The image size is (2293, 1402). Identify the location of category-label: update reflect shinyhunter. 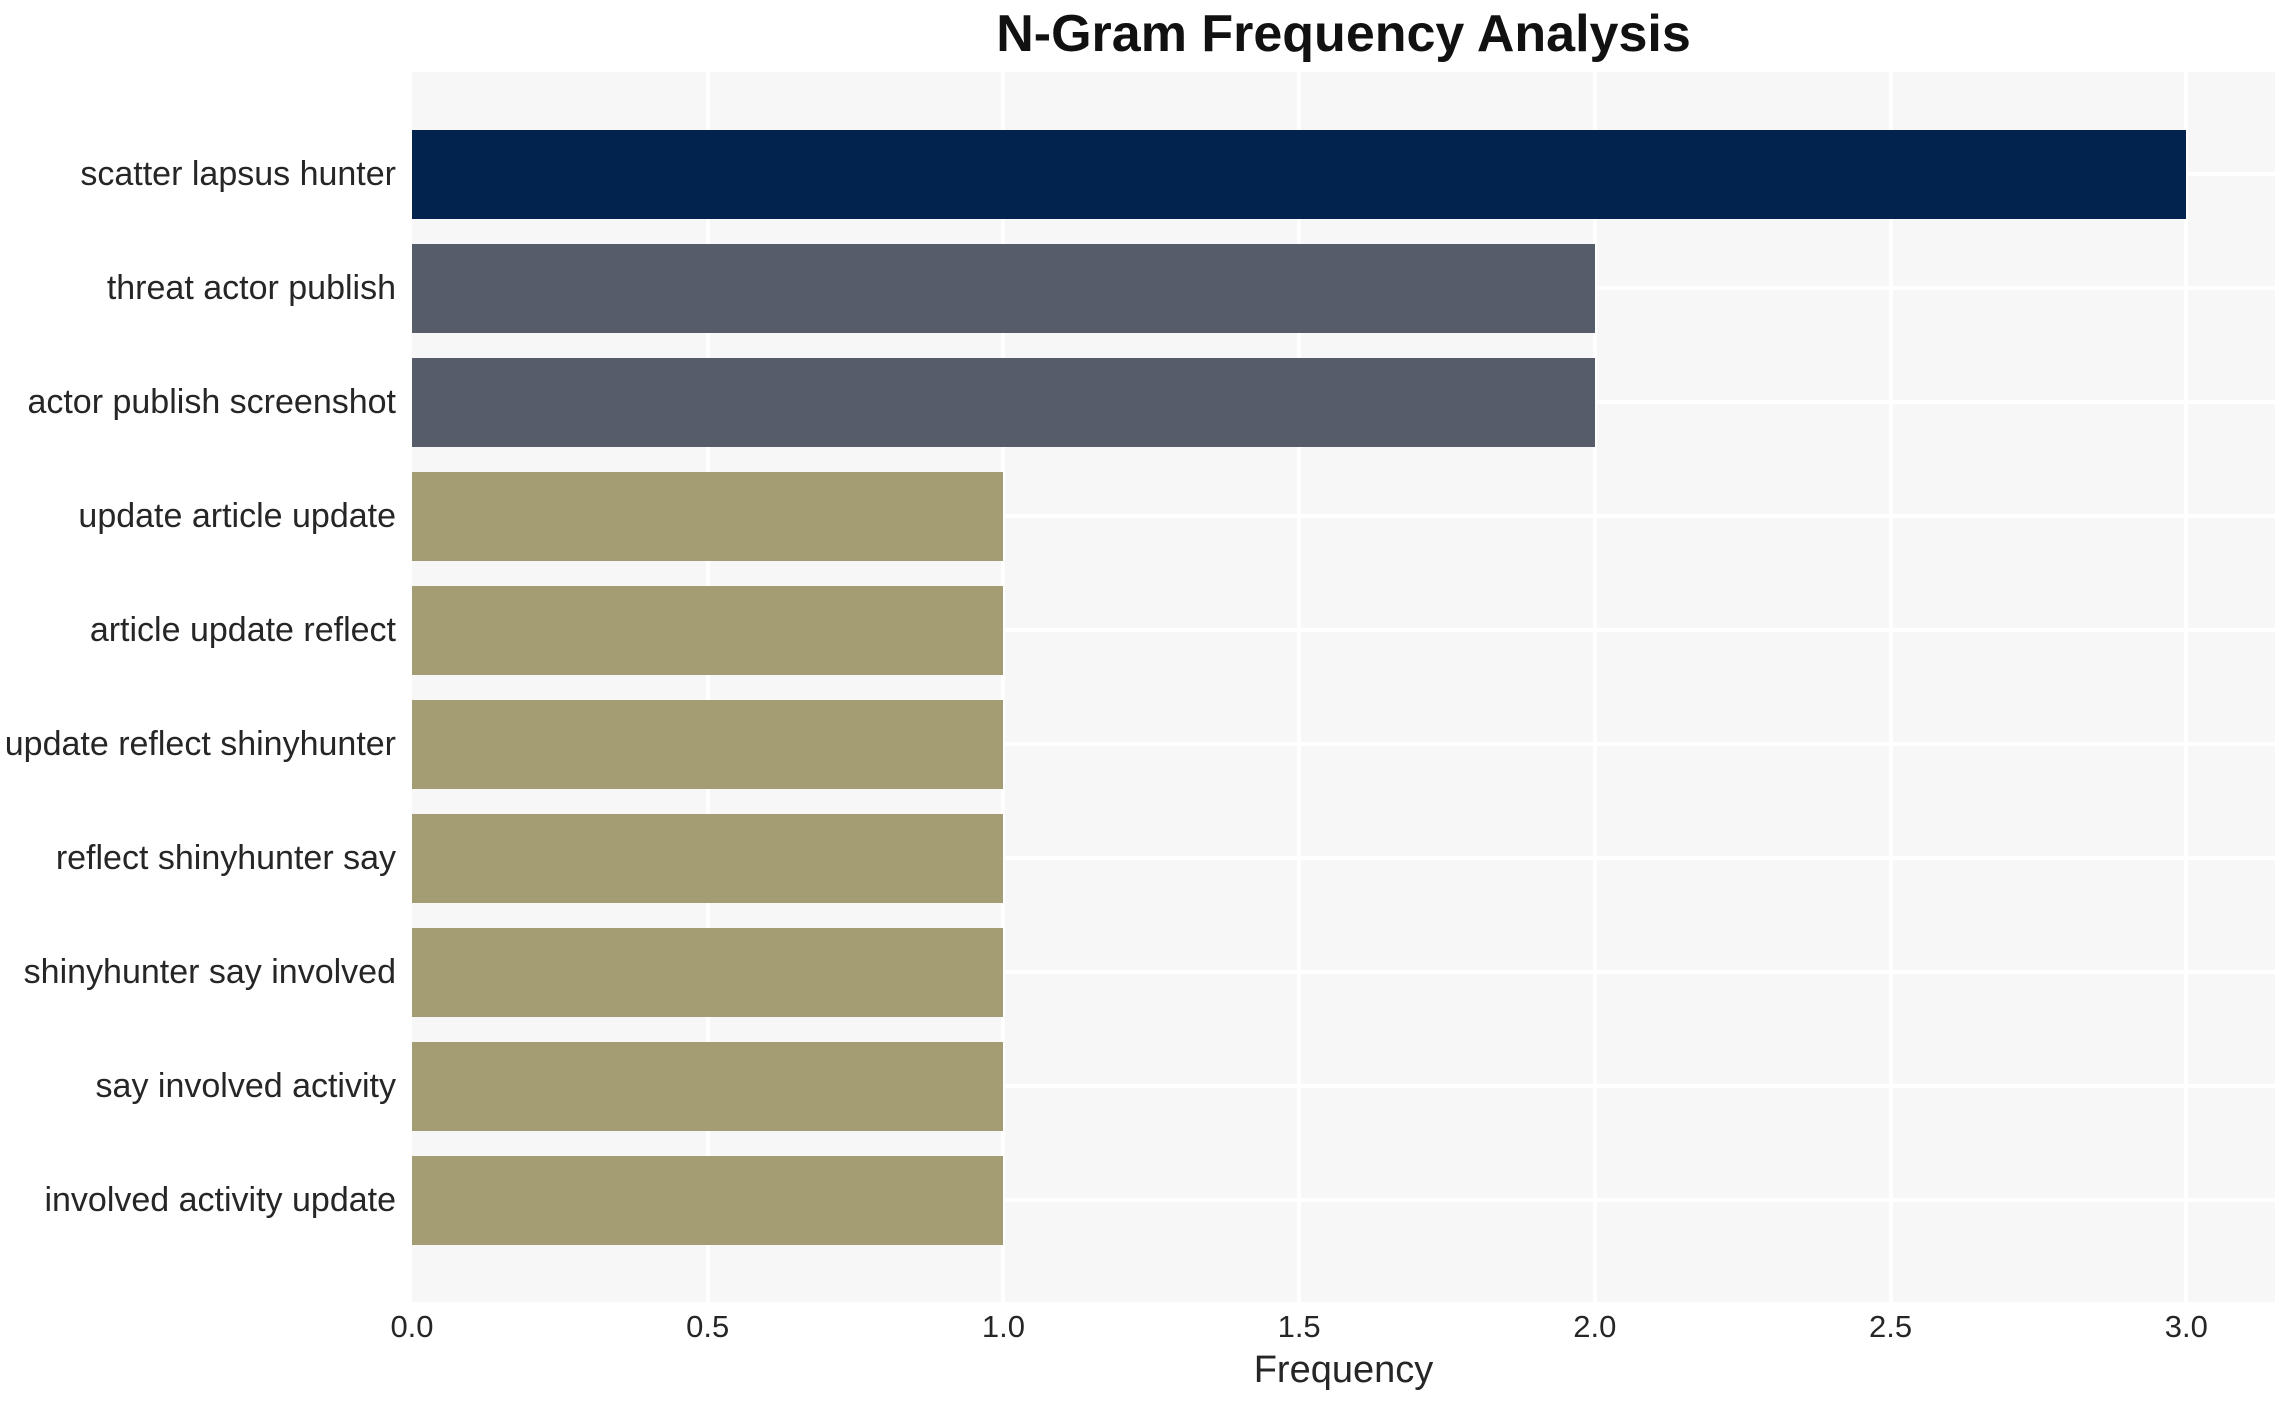
(200, 744).